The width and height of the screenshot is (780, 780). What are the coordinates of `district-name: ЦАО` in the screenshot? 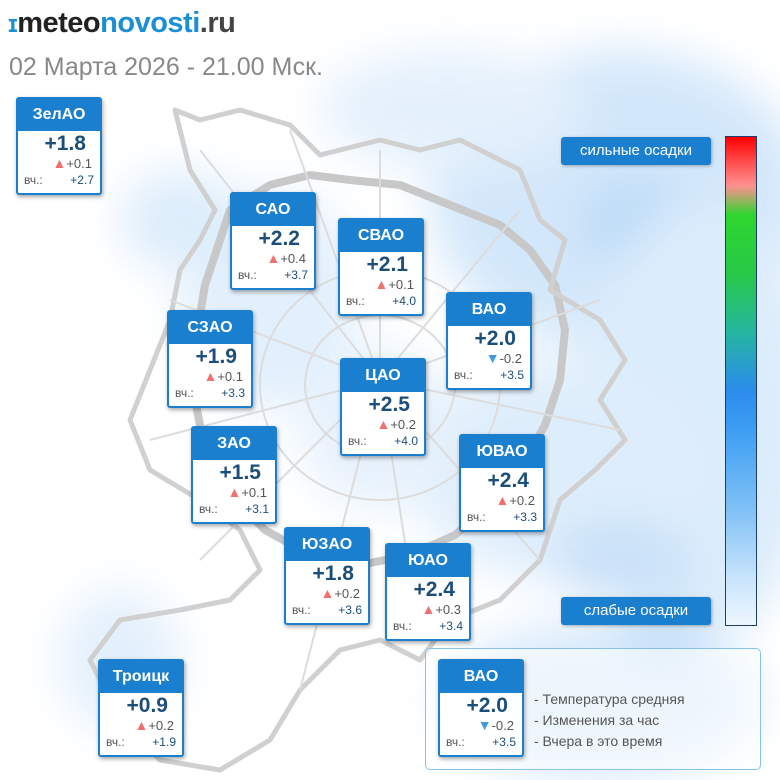 It's located at (383, 376).